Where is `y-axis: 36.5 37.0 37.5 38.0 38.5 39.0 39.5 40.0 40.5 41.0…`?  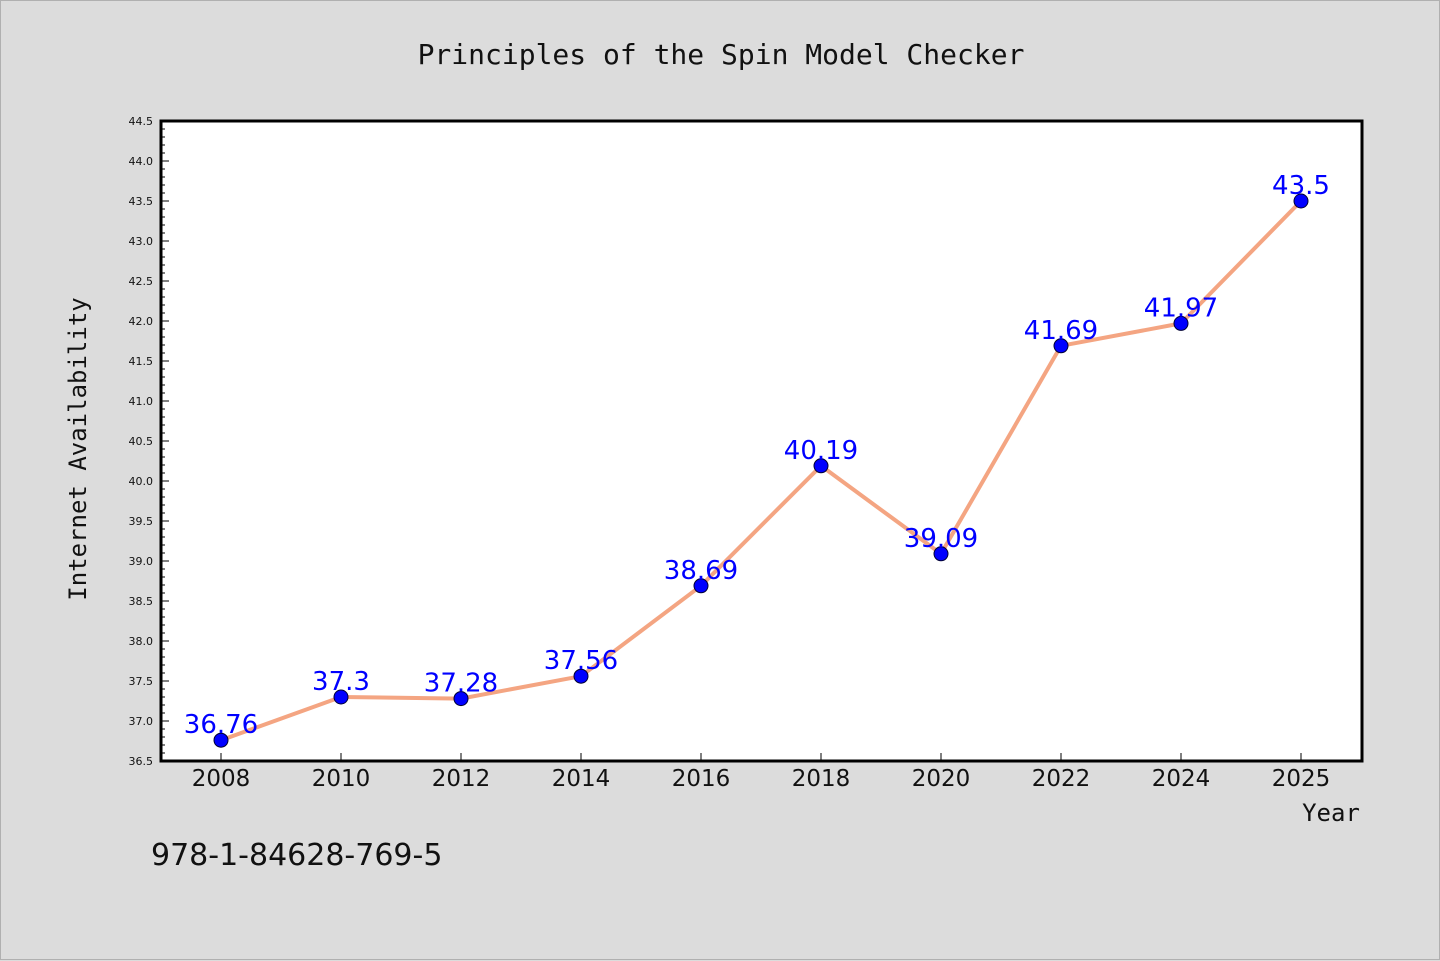
y-axis: 36.5 37.0 37.5 38.0 38.5 39.0 39.5 40.0 40.5 41.0… is located at coordinates (149, 441).